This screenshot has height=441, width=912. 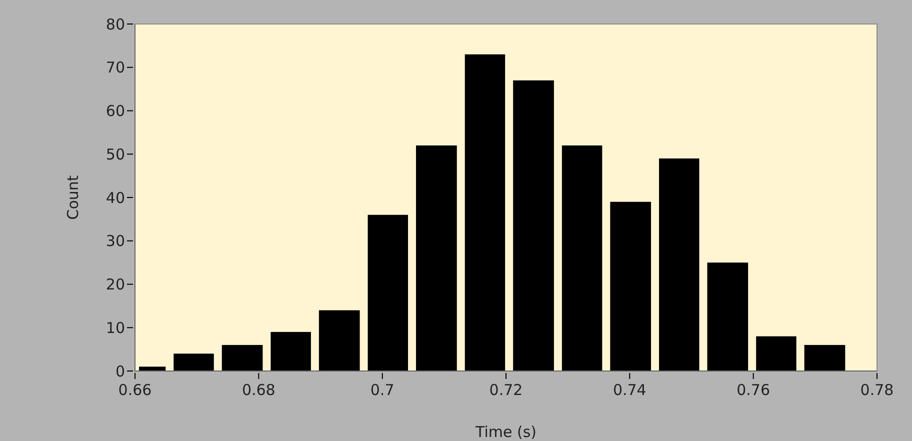 I want to click on y-tick-label: 40, so click(x=115, y=197).